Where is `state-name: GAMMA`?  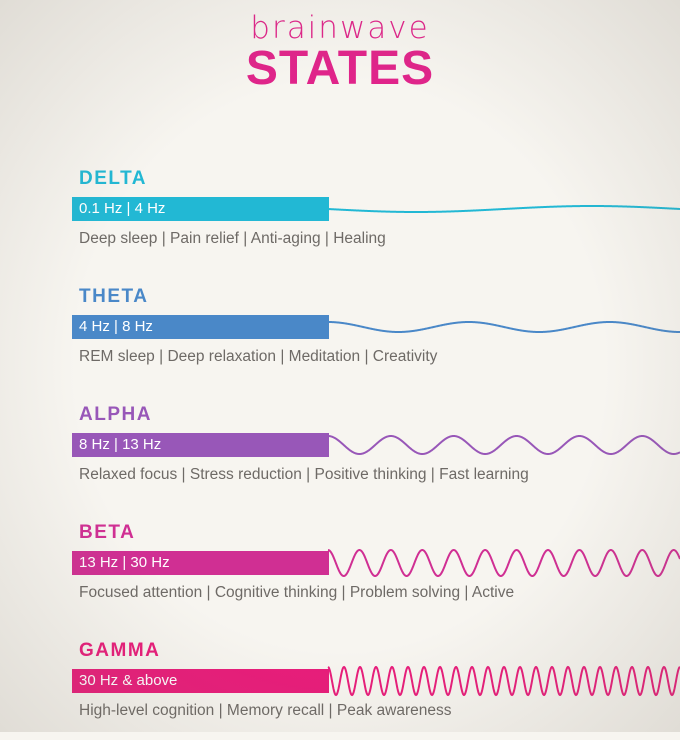
state-name: GAMMA is located at coordinates (120, 650).